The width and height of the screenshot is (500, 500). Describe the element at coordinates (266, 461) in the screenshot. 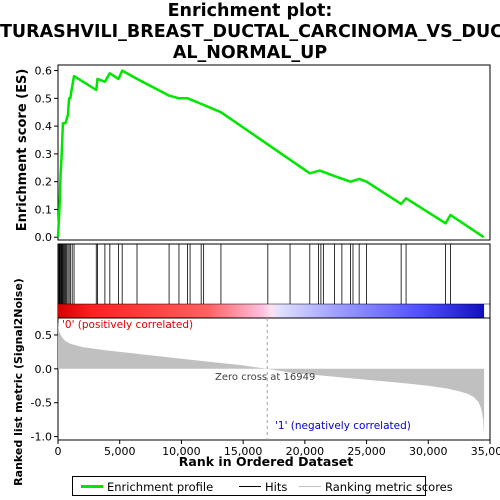

I see `x-axis-label: Rank in Ordered Dataset` at that location.